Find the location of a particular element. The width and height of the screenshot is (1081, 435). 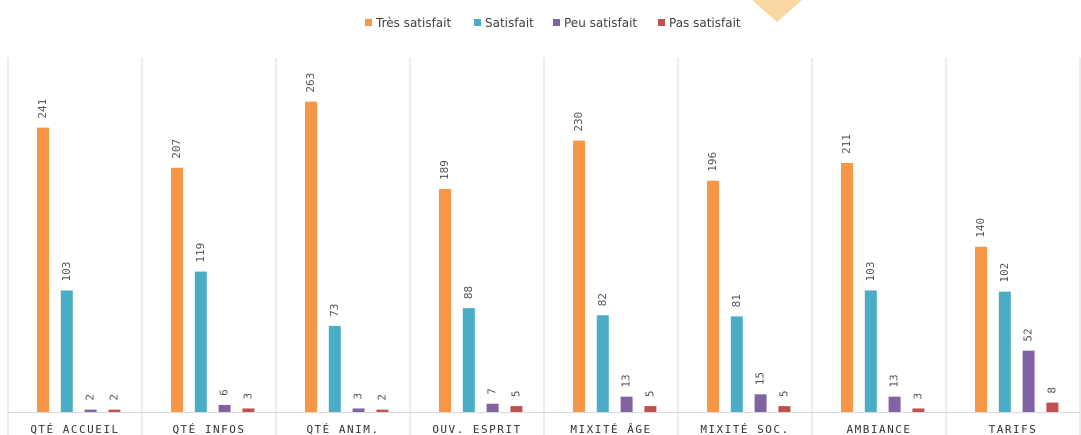

data-label-pas-satisfait-qte-accueil: 2 is located at coordinates (113, 397).